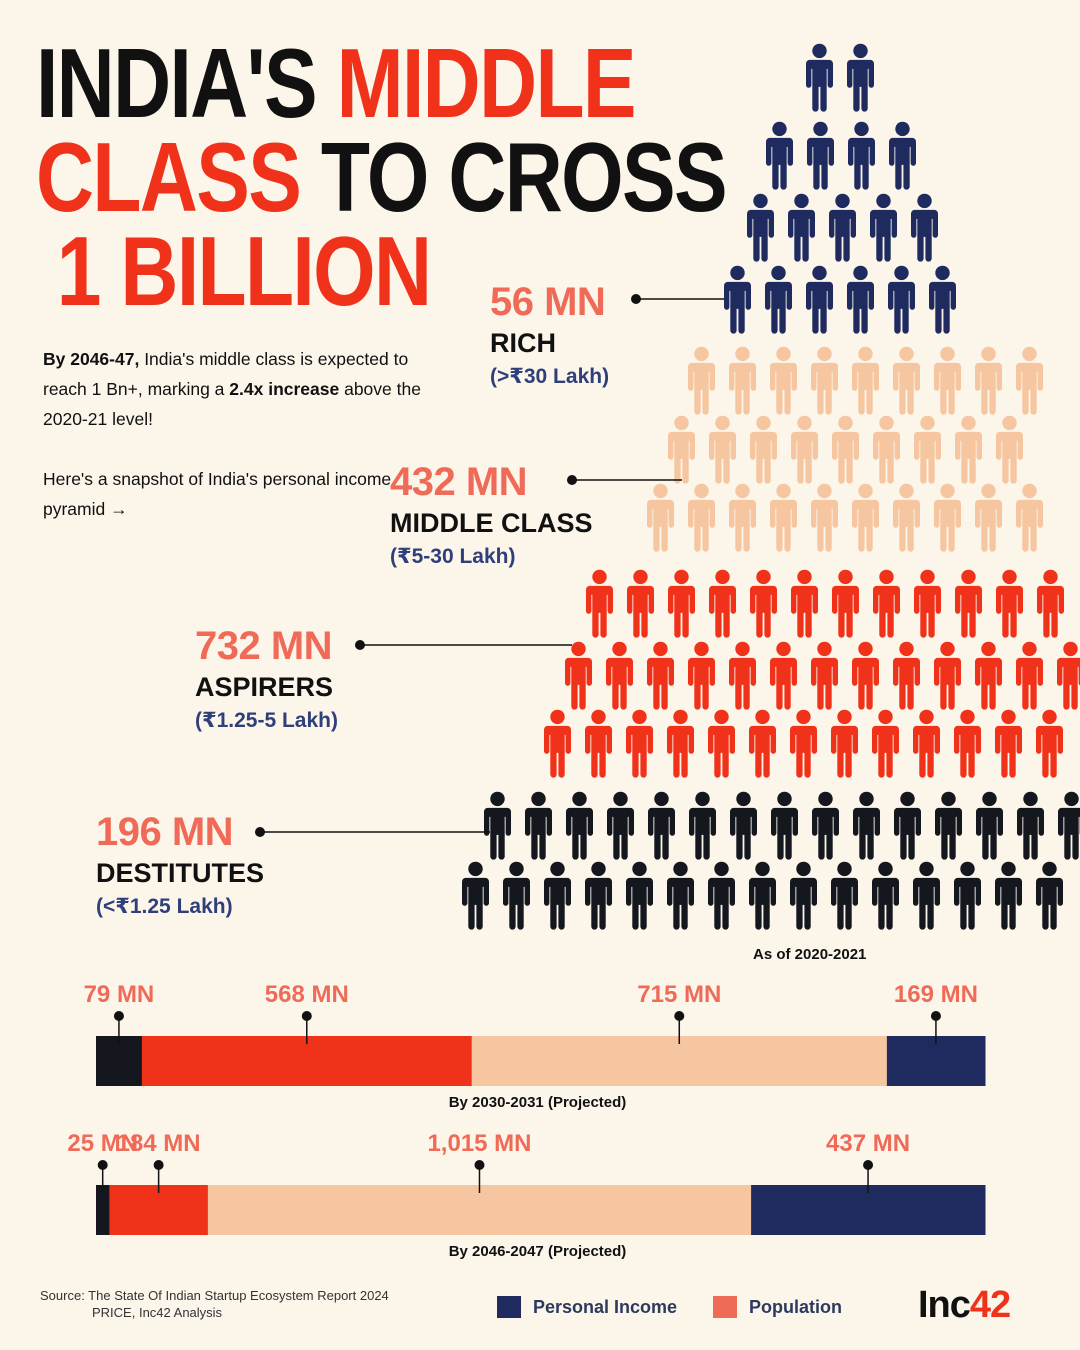 Image resolution: width=1080 pixels, height=1350 pixels. I want to click on category-rich: 56 MN RICH (>₹30 Lakh), so click(549, 336).